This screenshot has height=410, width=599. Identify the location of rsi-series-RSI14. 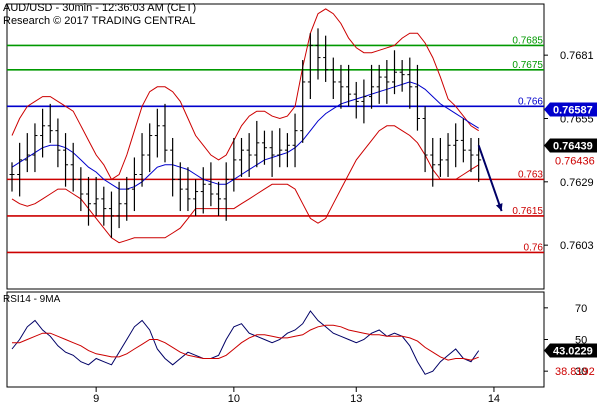
(245, 342).